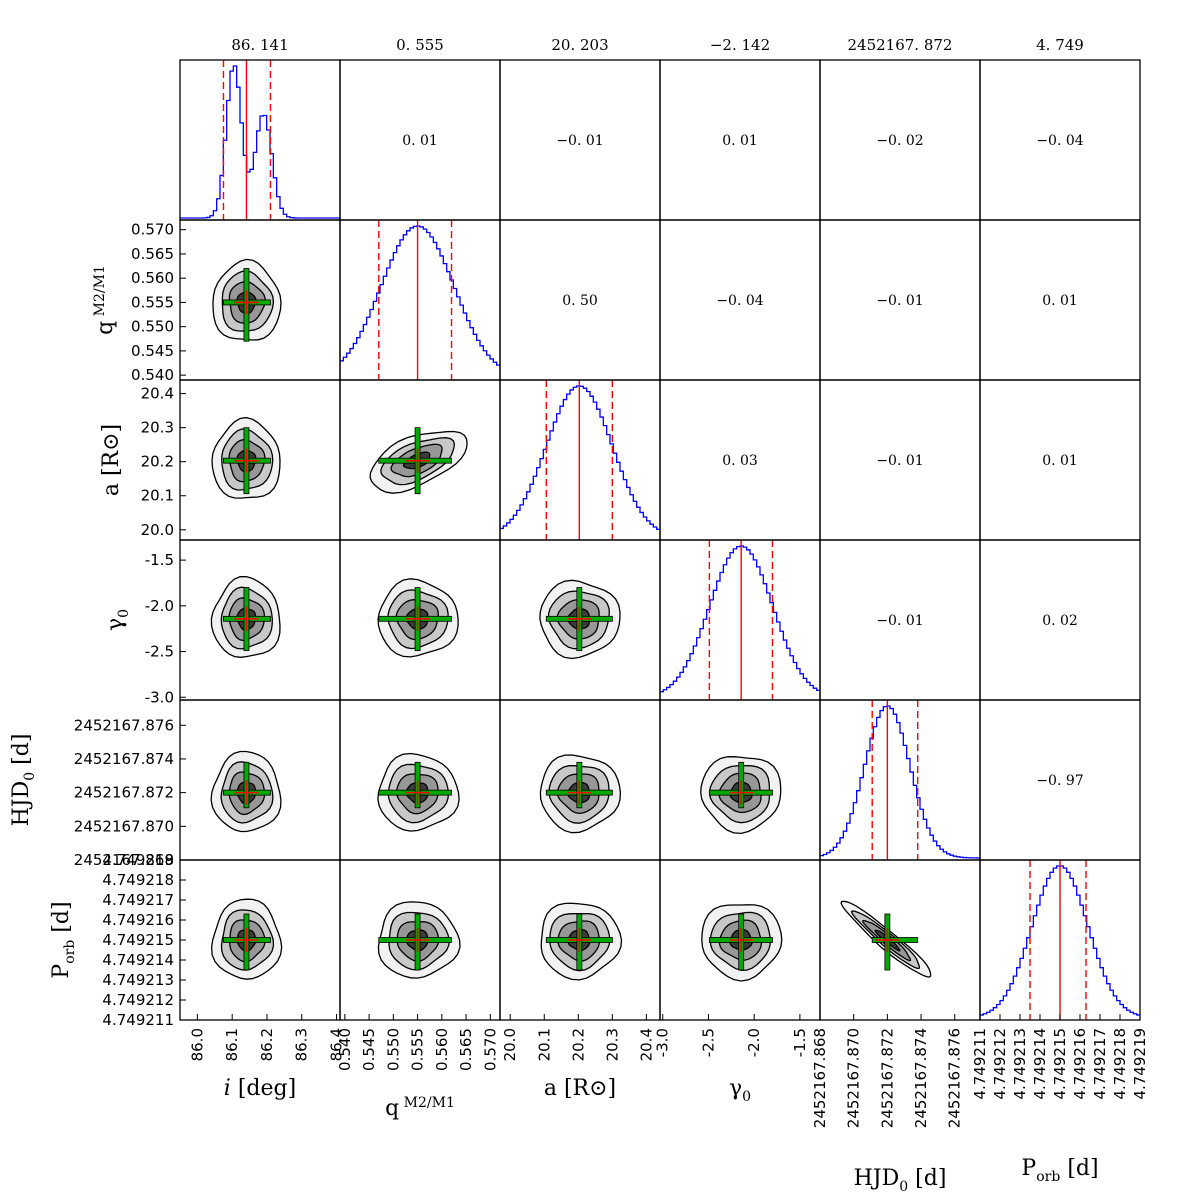  What do you see at coordinates (124, 826) in the screenshot?
I see `y-tick-label: 2452167.870` at bounding box center [124, 826].